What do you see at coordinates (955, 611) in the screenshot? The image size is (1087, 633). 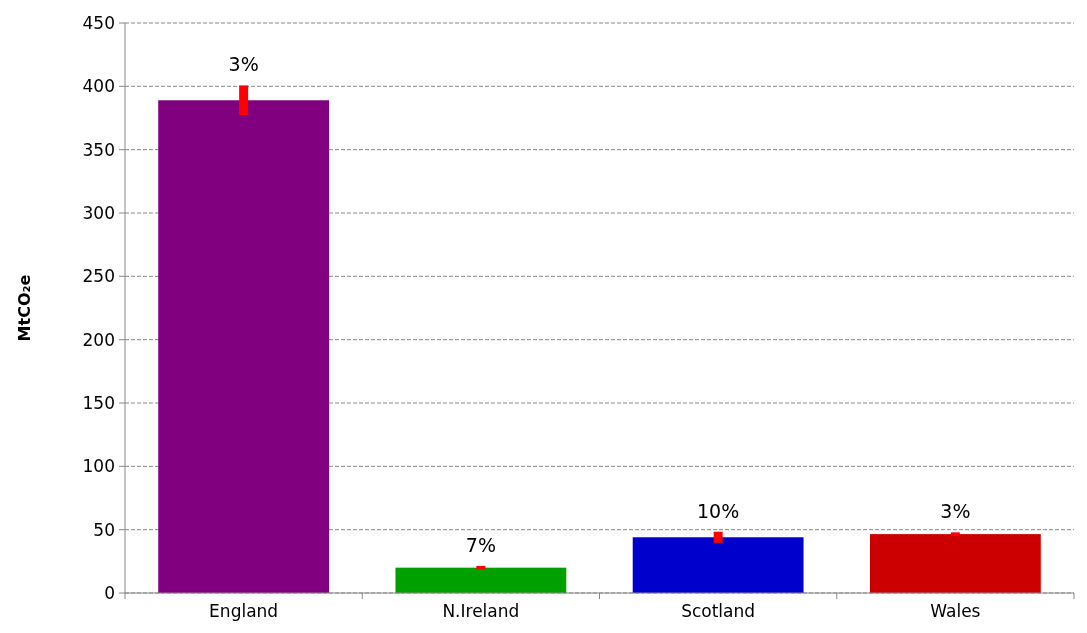 I see `x-tick-label: Wales` at bounding box center [955, 611].